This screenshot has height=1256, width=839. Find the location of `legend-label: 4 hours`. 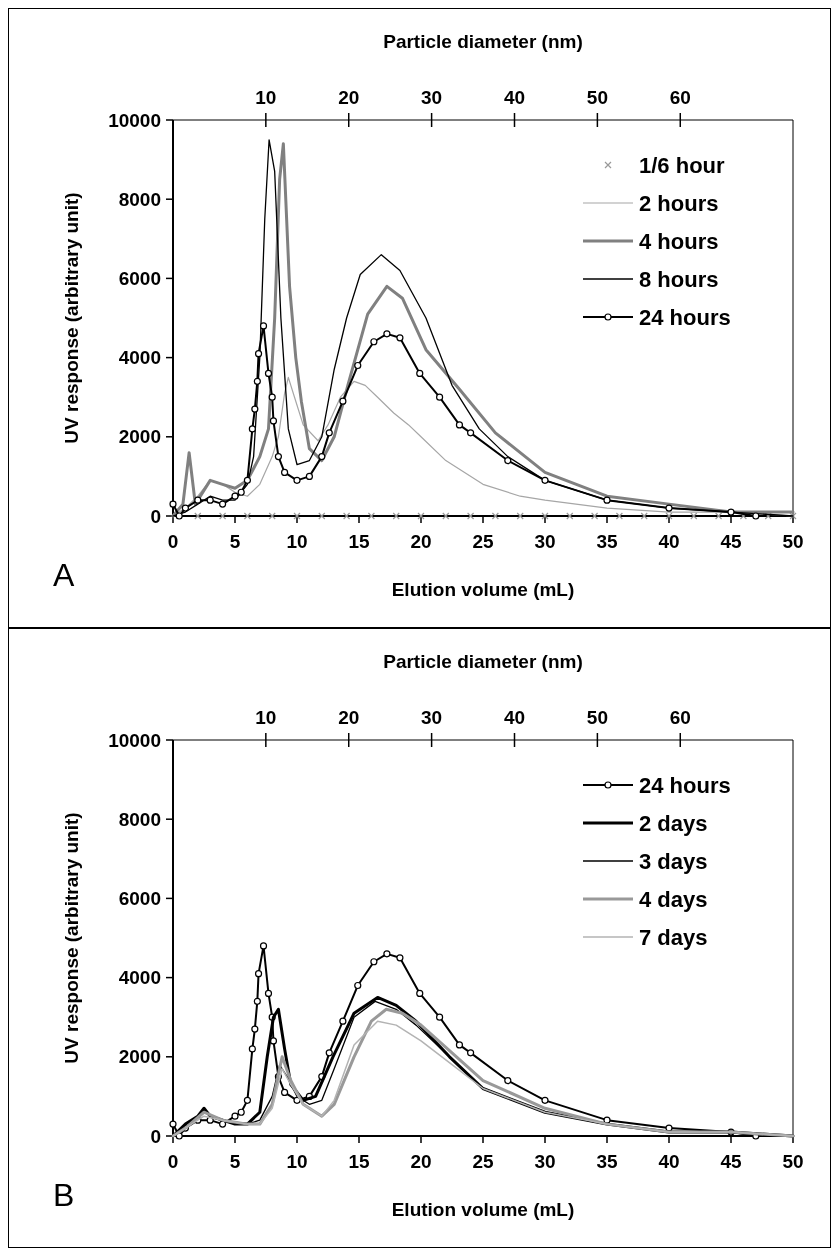

legend-label: 4 hours is located at coordinates (679, 241).